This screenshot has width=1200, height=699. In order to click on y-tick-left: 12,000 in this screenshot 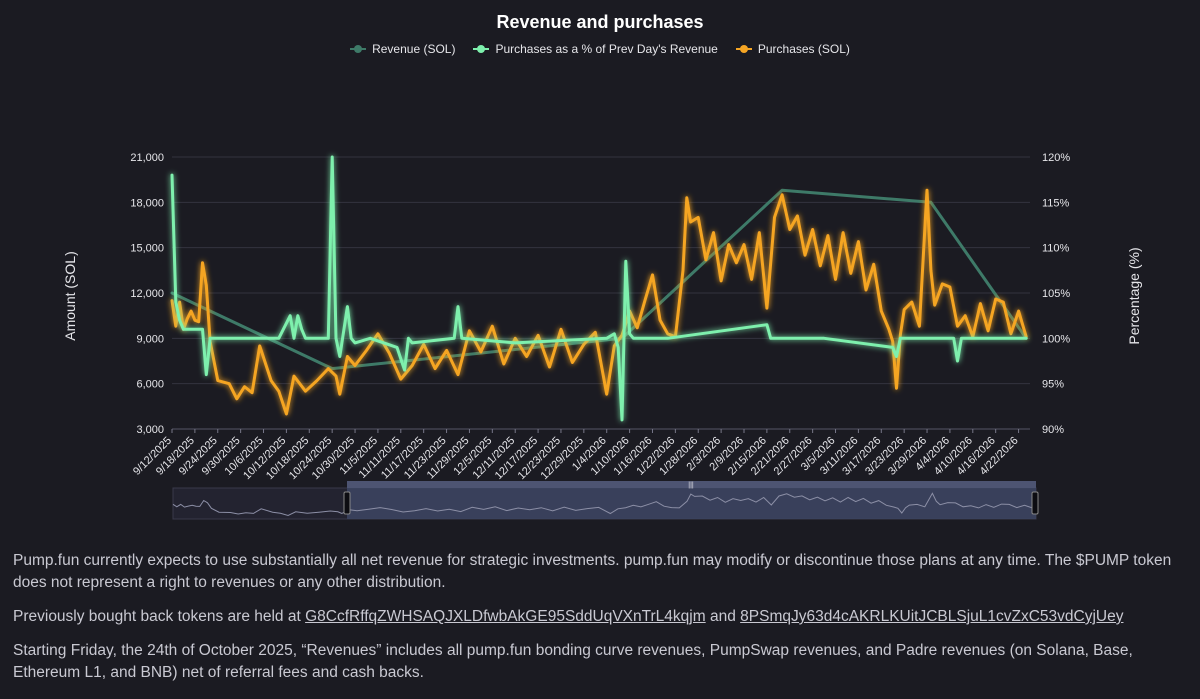, I will do `click(147, 294)`.